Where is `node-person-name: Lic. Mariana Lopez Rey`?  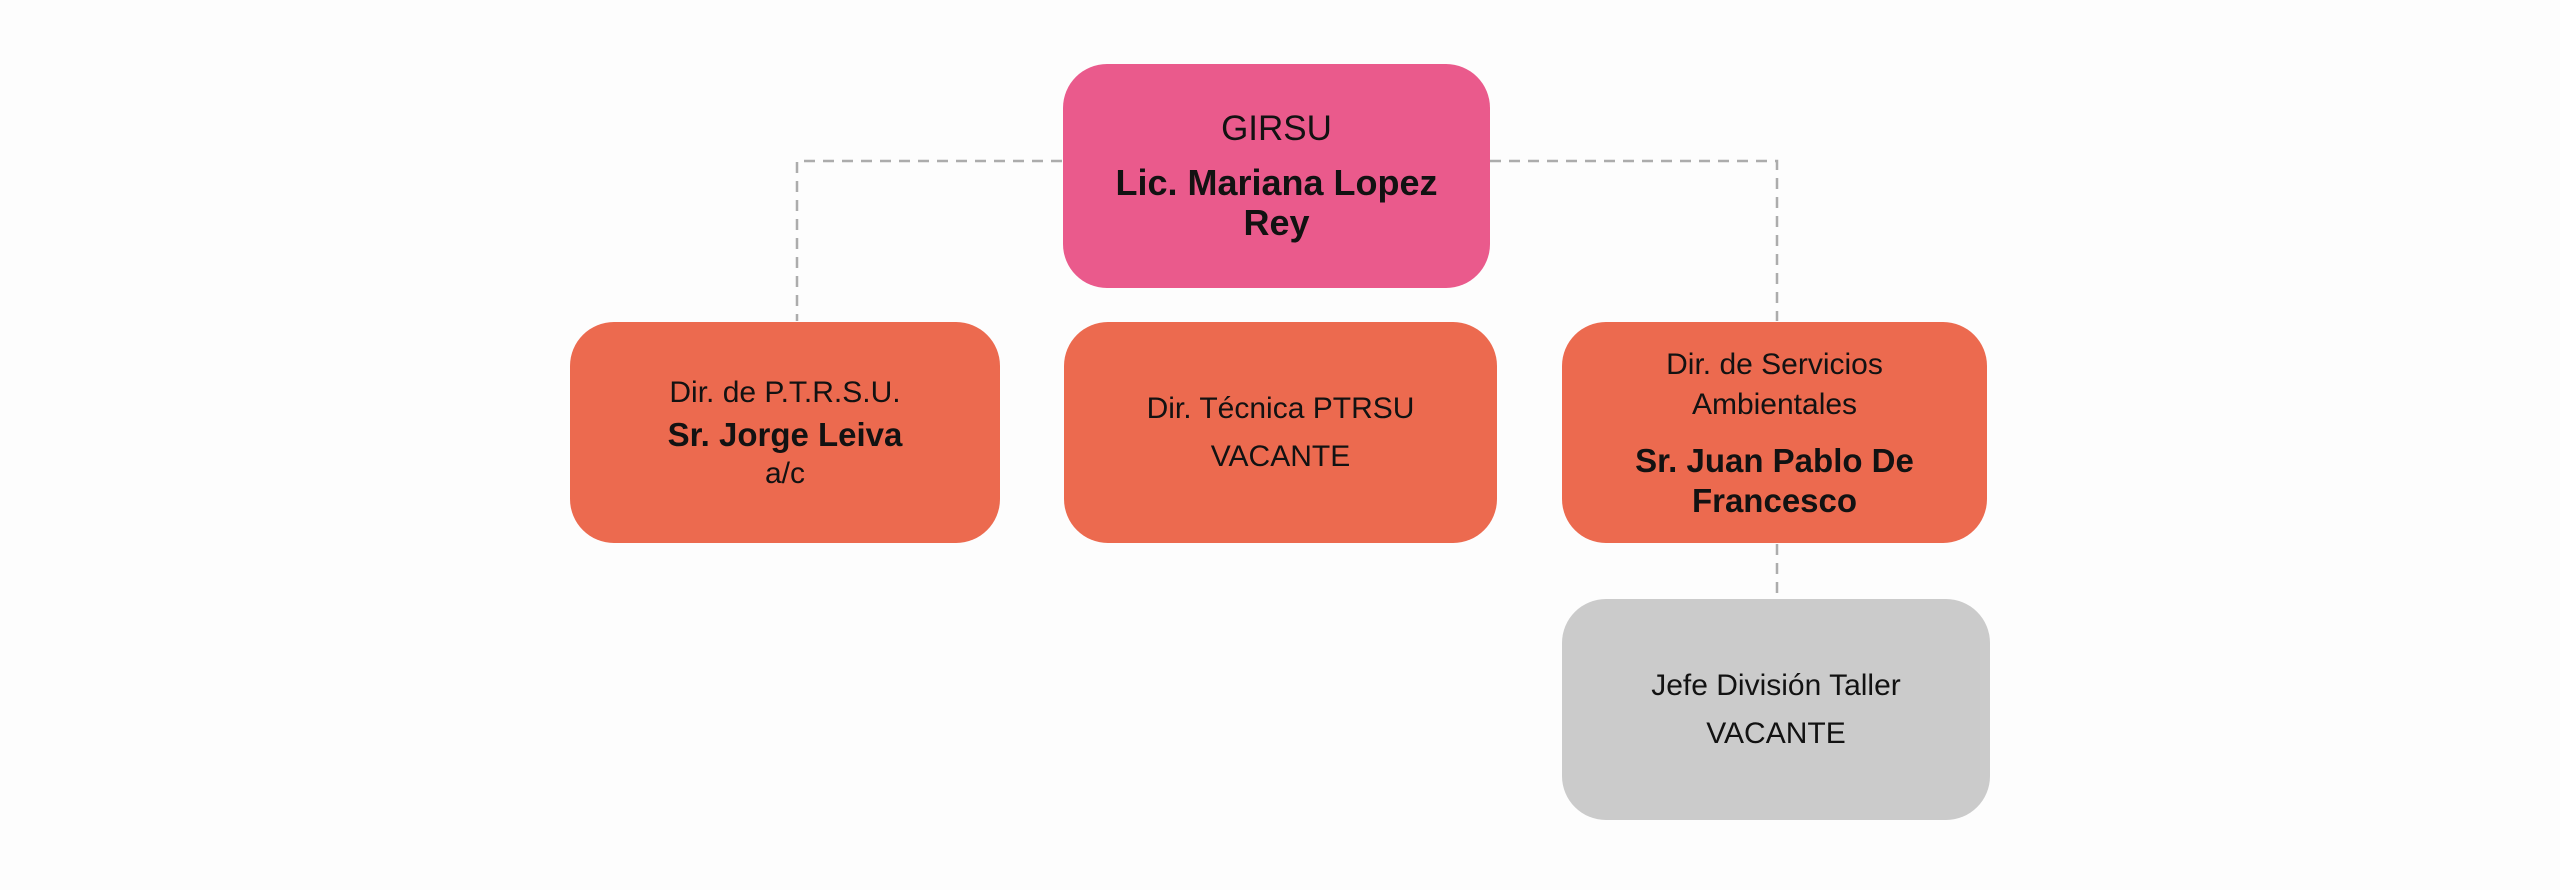
node-person-name: Lic. Mariana Lopez Rey is located at coordinates (1276, 202).